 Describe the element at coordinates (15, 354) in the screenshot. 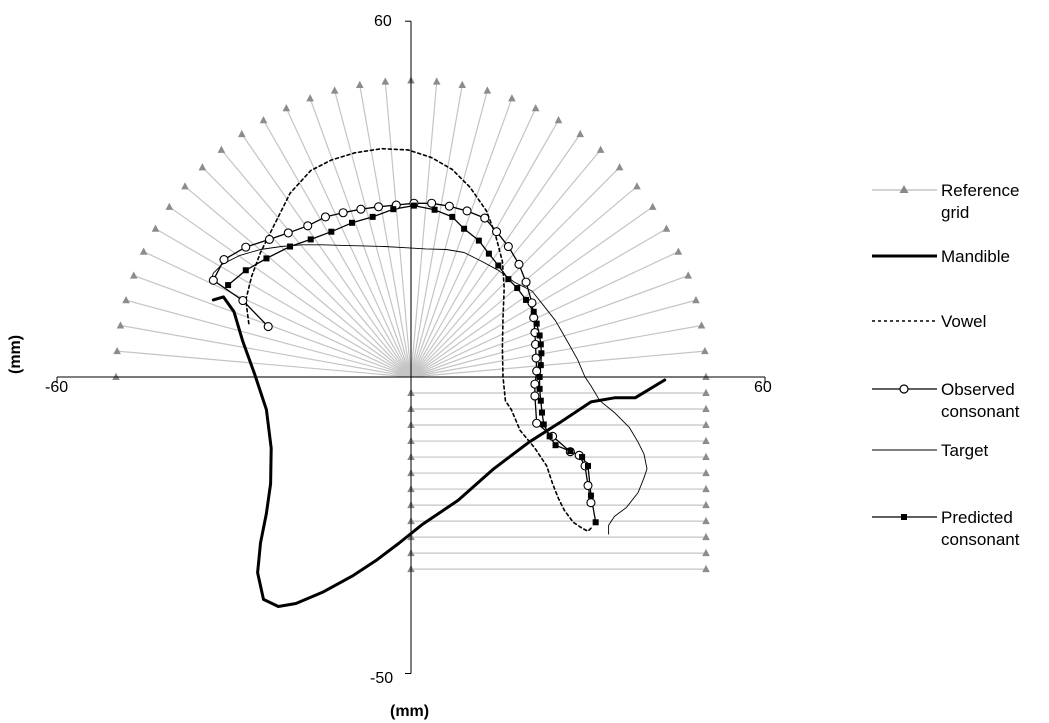

I see `y-axis-label: (mm)` at that location.